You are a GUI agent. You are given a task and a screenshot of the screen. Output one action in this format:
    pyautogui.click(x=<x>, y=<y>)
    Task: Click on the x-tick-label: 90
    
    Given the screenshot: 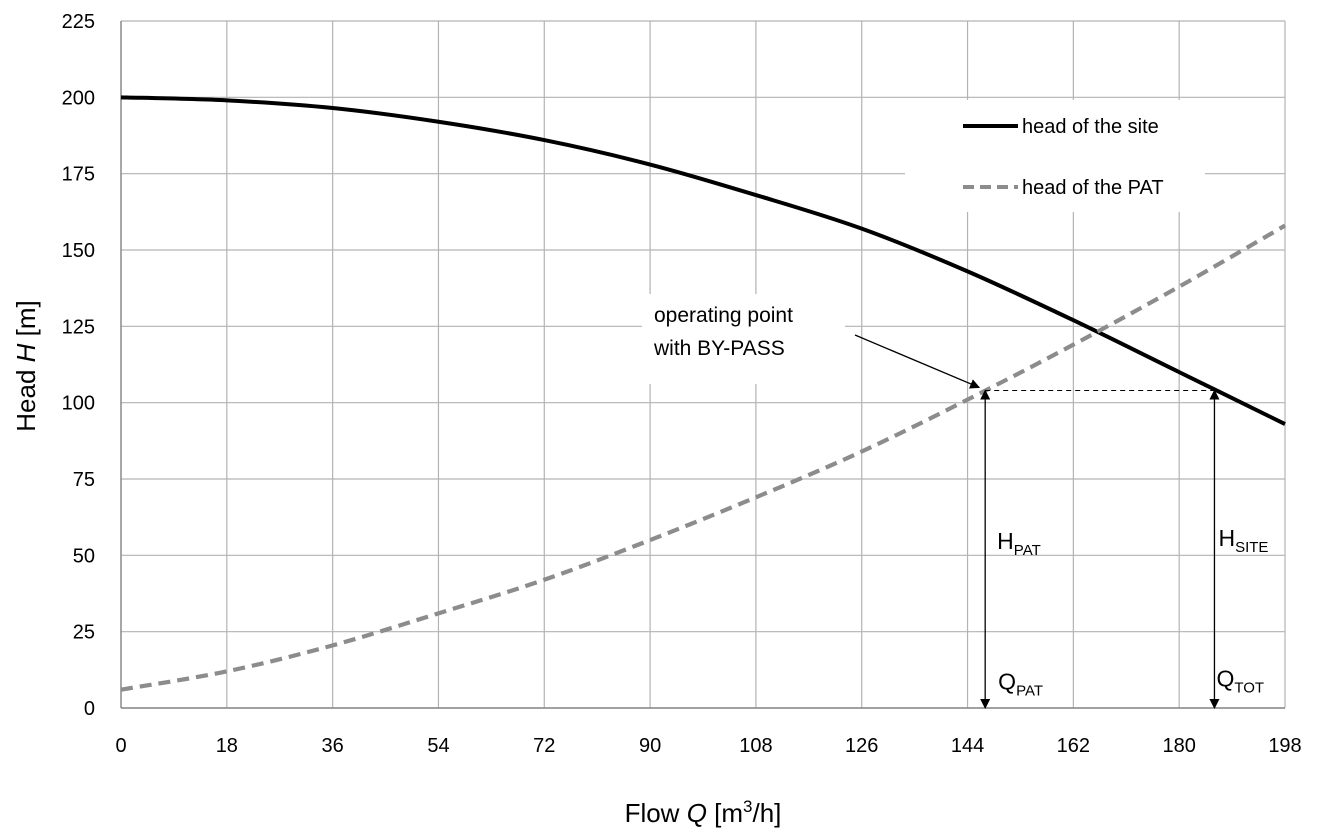 What is the action you would take?
    pyautogui.click(x=650, y=746)
    